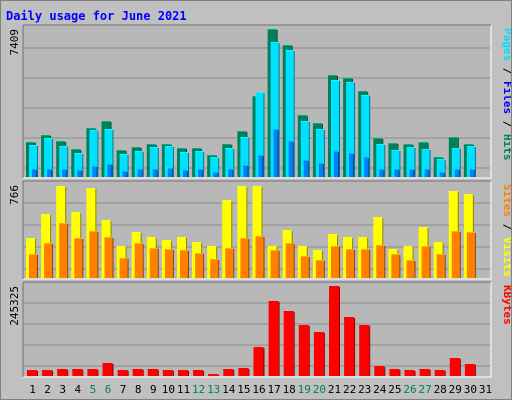  Describe the element at coordinates (198, 389) in the screenshot. I see `x-tick-label-day-12: 12` at that location.